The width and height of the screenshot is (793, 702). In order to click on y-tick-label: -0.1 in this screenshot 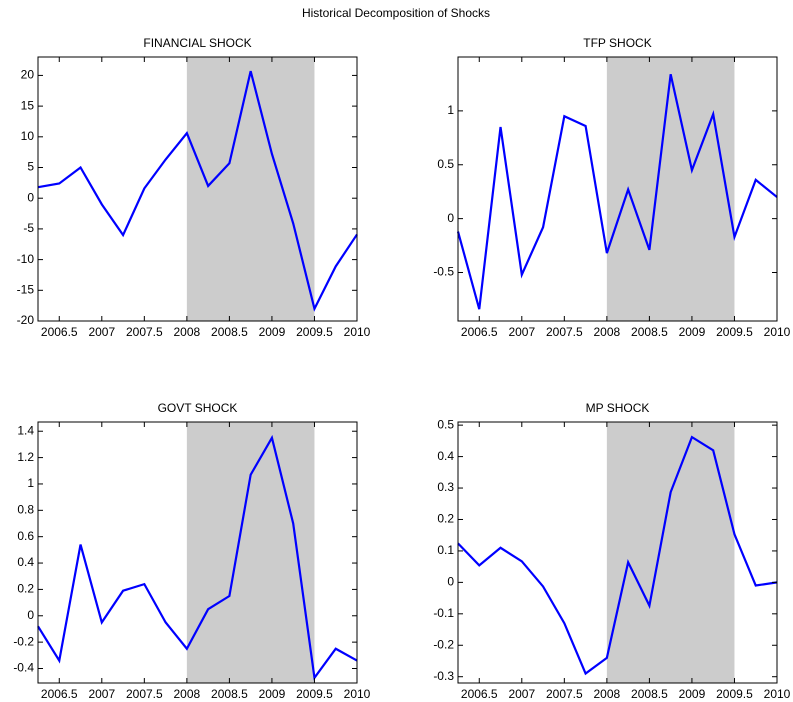, I will do `click(443, 613)`.